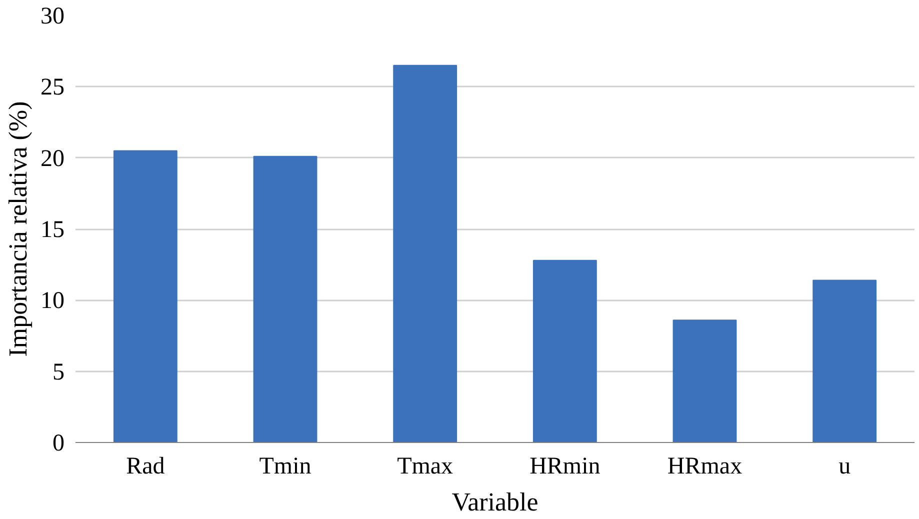 Image resolution: width=919 pixels, height=519 pixels. What do you see at coordinates (704, 467) in the screenshot?
I see `x-tick-label: HRmax` at bounding box center [704, 467].